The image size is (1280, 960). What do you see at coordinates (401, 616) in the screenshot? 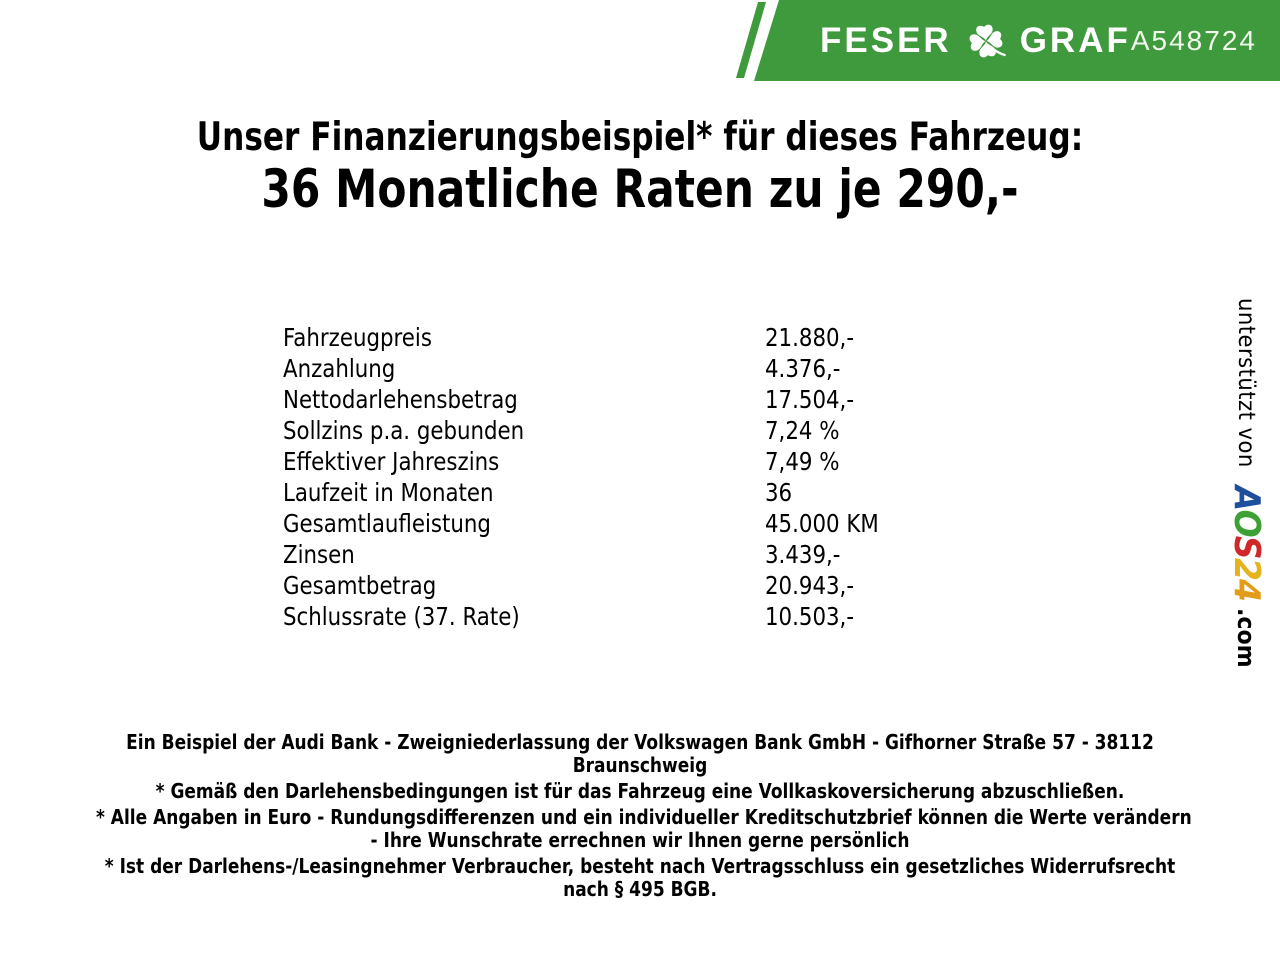
I see `row-label: Schlussrate (37. Rate)` at bounding box center [401, 616].